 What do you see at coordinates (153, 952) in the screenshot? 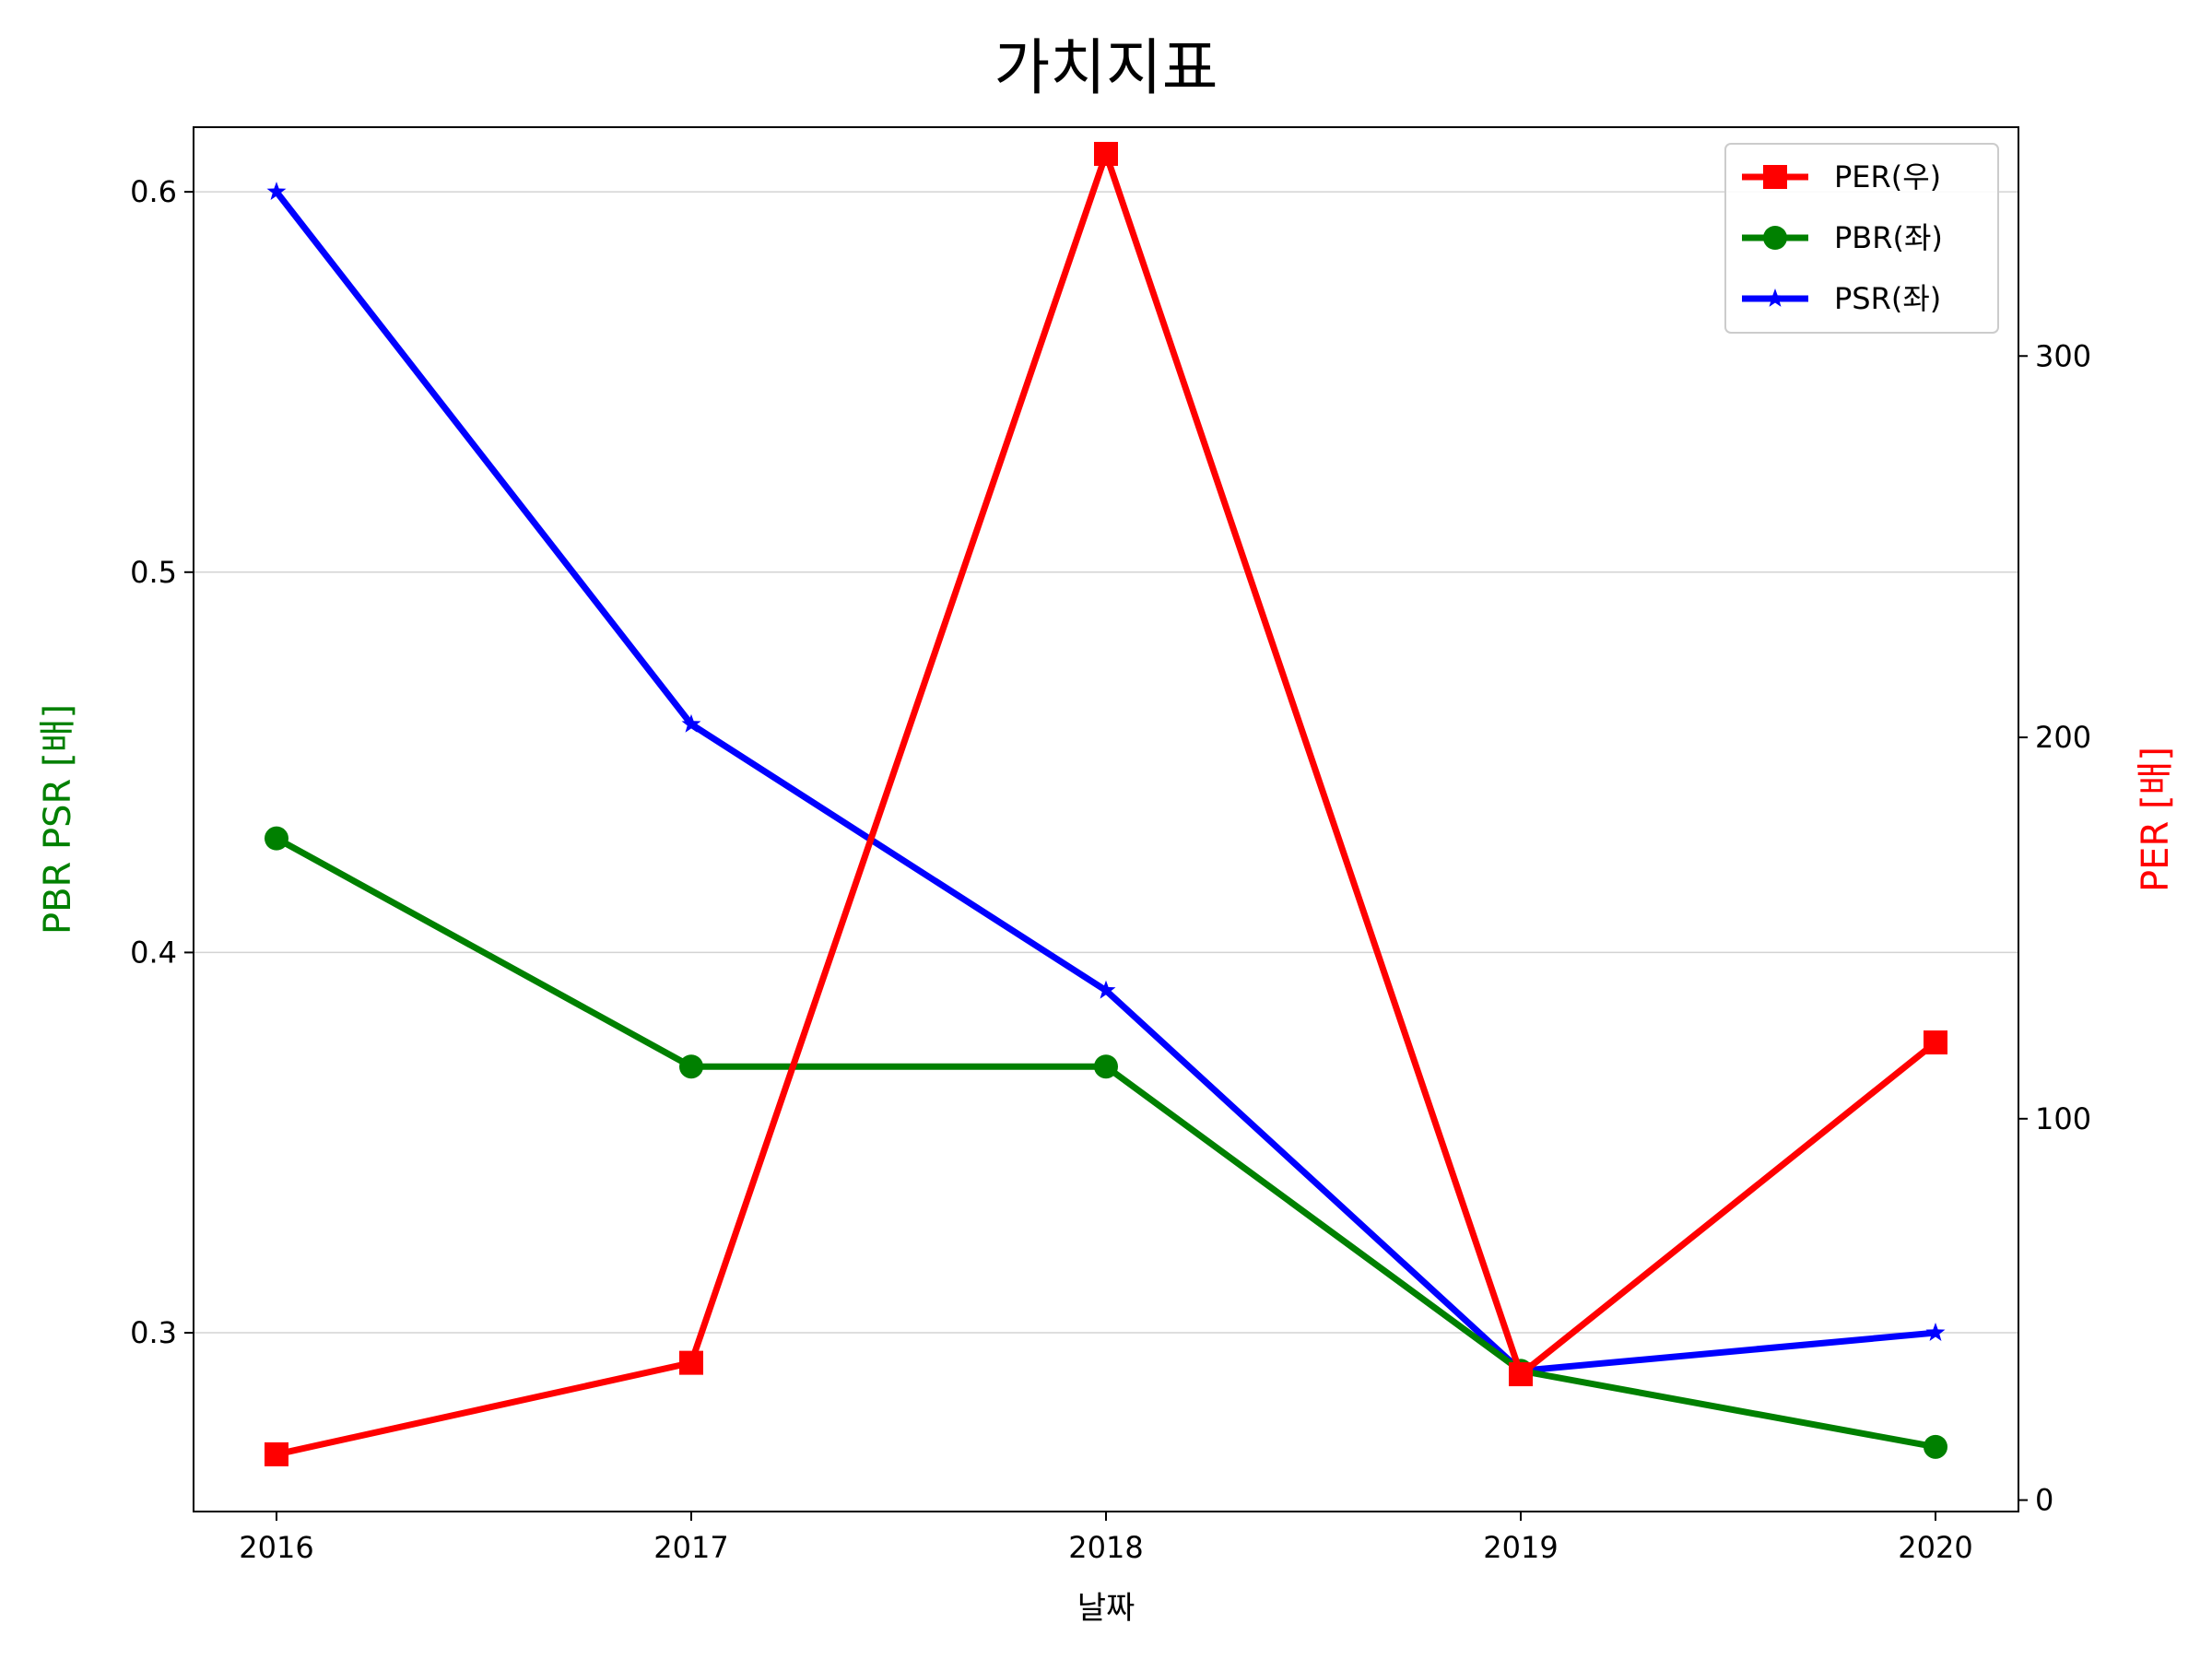
I see `y-left-tick-label: 0.4` at bounding box center [153, 952].